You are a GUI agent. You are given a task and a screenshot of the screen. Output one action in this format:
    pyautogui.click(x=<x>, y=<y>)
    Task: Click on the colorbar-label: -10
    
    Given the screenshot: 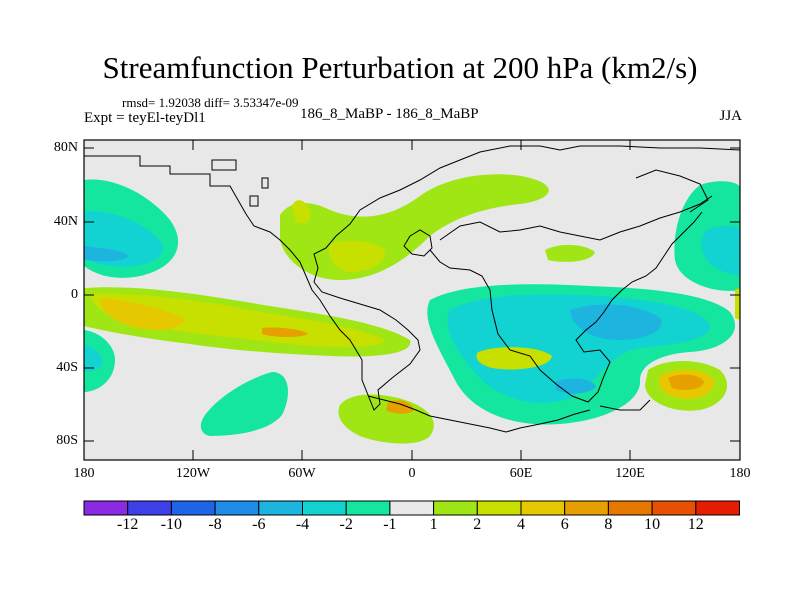 What is the action you would take?
    pyautogui.click(x=171, y=524)
    